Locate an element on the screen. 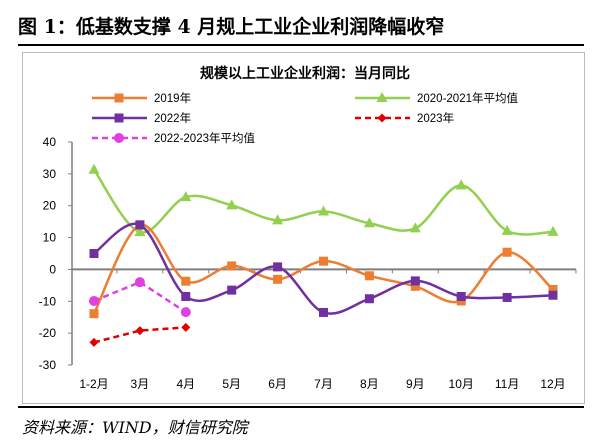 The width and height of the screenshot is (607, 448). y-tick-label: -30 is located at coordinates (48, 365).